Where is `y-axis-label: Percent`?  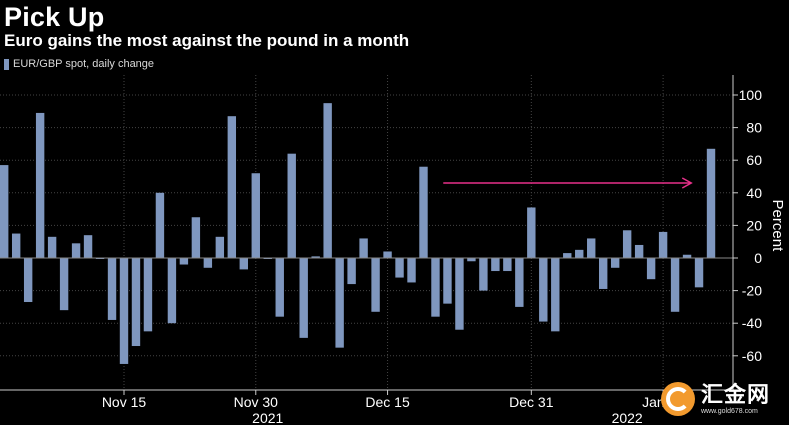
y-axis-label: Percent is located at coordinates (777, 226).